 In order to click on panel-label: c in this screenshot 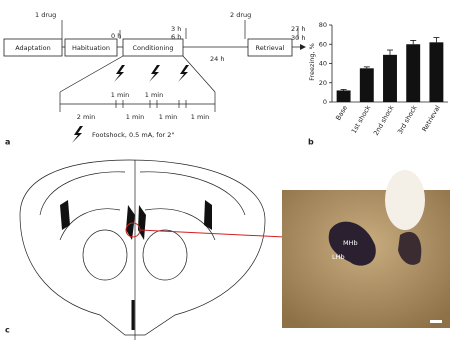, I will do `click(7, 330)`.